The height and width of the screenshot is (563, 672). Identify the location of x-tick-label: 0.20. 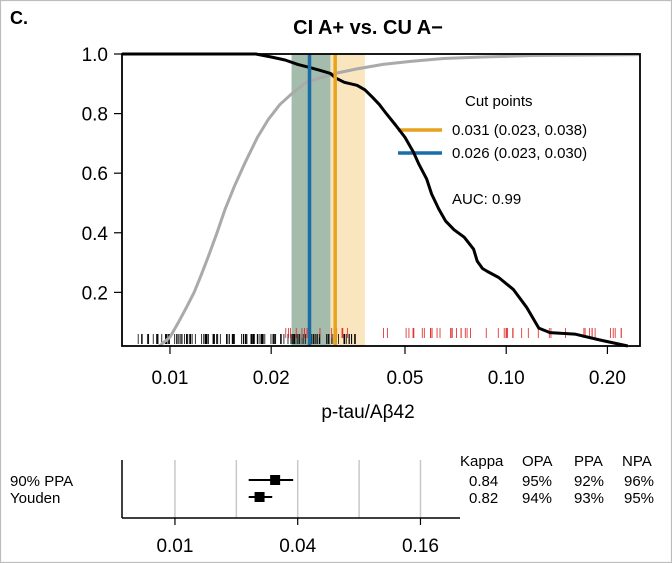
(607, 378).